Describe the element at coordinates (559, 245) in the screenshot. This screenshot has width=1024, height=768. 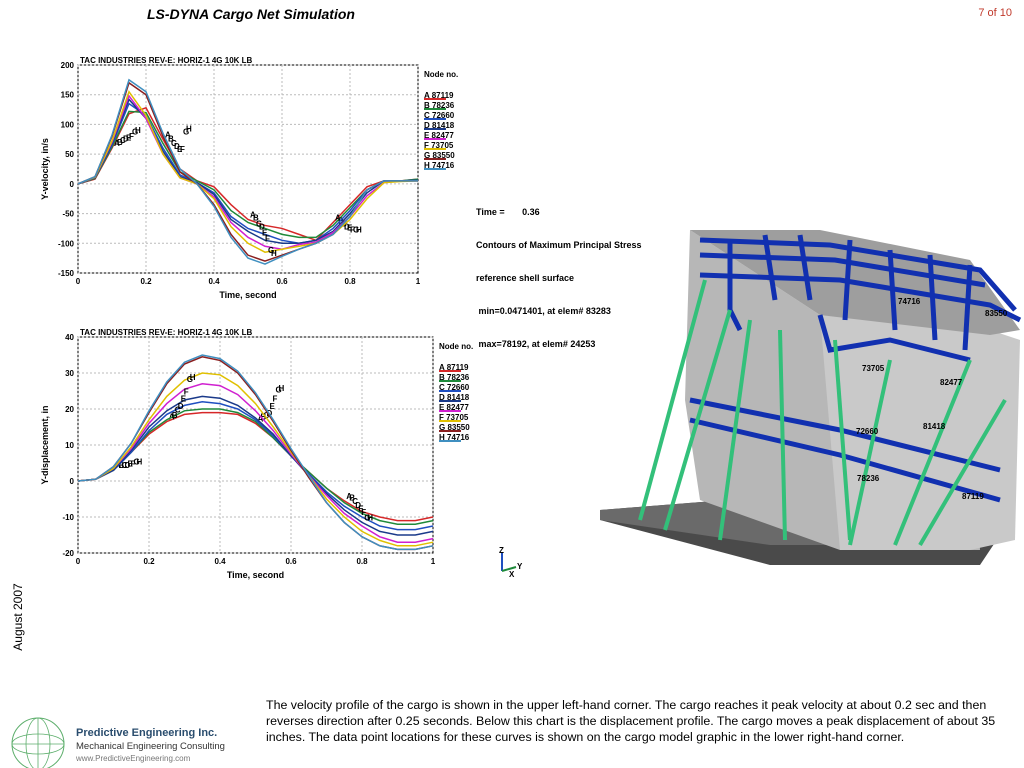
I see `model-info-line: Contours of Maximum Principal Stress` at that location.